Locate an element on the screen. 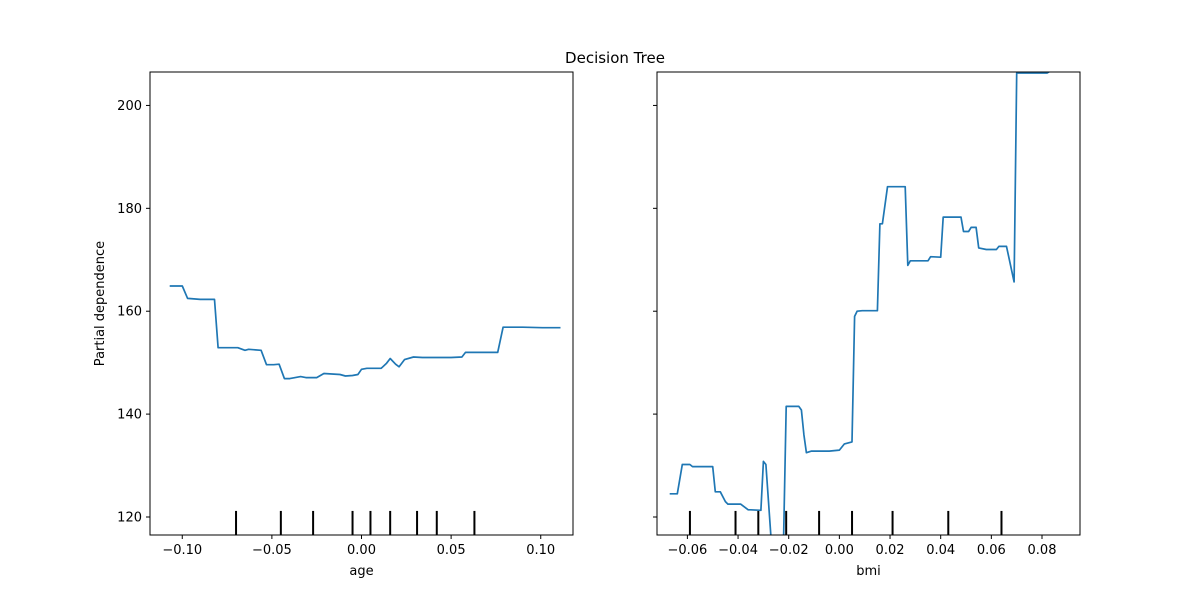 The height and width of the screenshot is (600, 1200). x-tick-label: −0.04 is located at coordinates (738, 550).